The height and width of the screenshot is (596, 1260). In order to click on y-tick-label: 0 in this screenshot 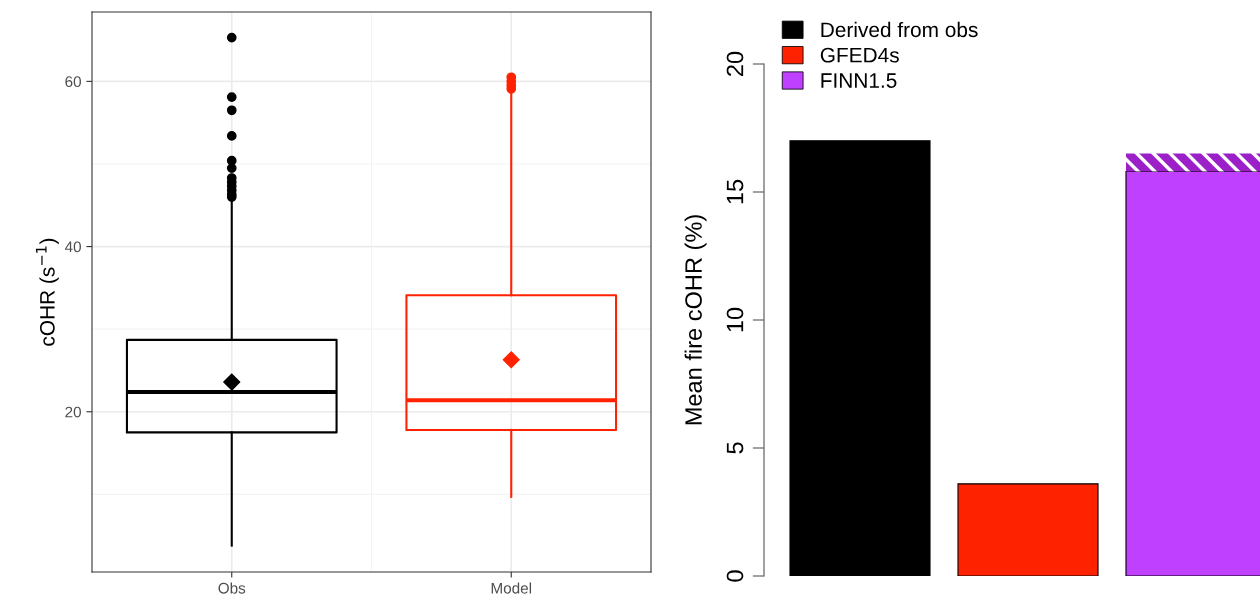, I will do `click(735, 576)`.